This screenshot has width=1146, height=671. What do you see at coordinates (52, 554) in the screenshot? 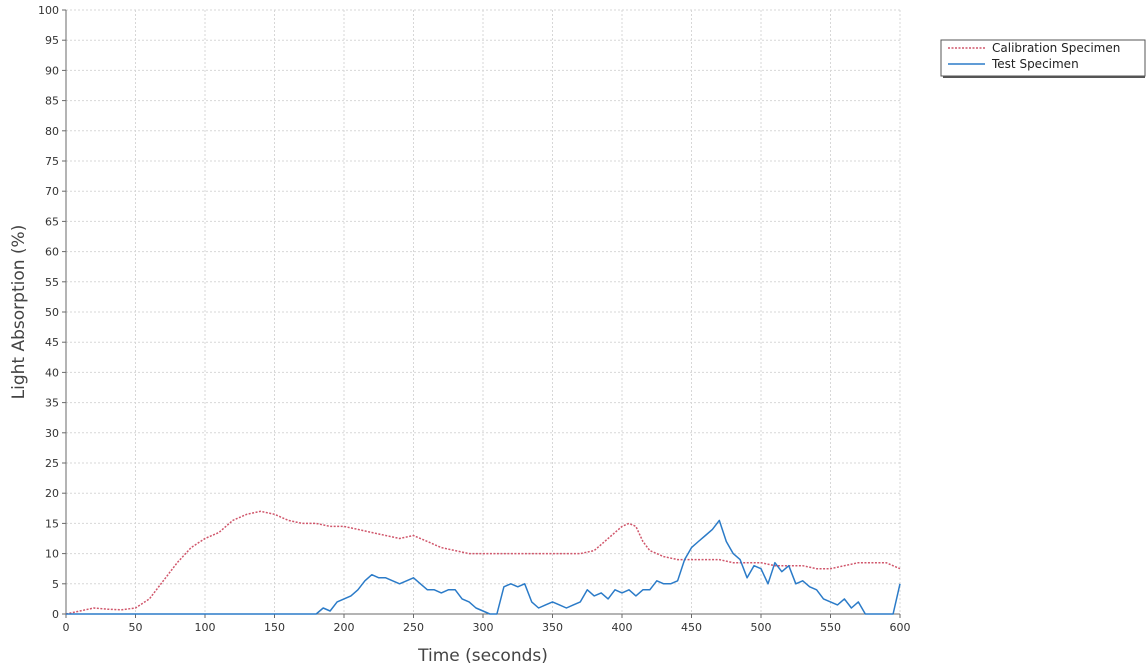
I see `y-tick-label: 10` at bounding box center [52, 554].